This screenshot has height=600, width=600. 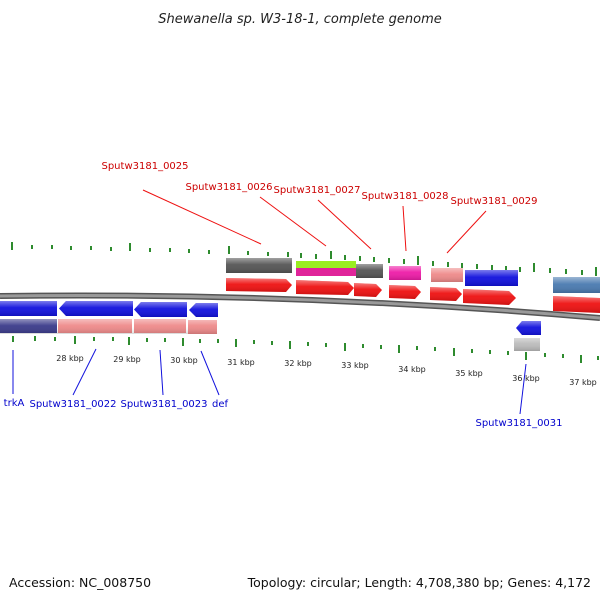 What do you see at coordinates (518, 423) in the screenshot?
I see `gene-label-sputw3181-0031: Sputw3181_0031` at bounding box center [518, 423].